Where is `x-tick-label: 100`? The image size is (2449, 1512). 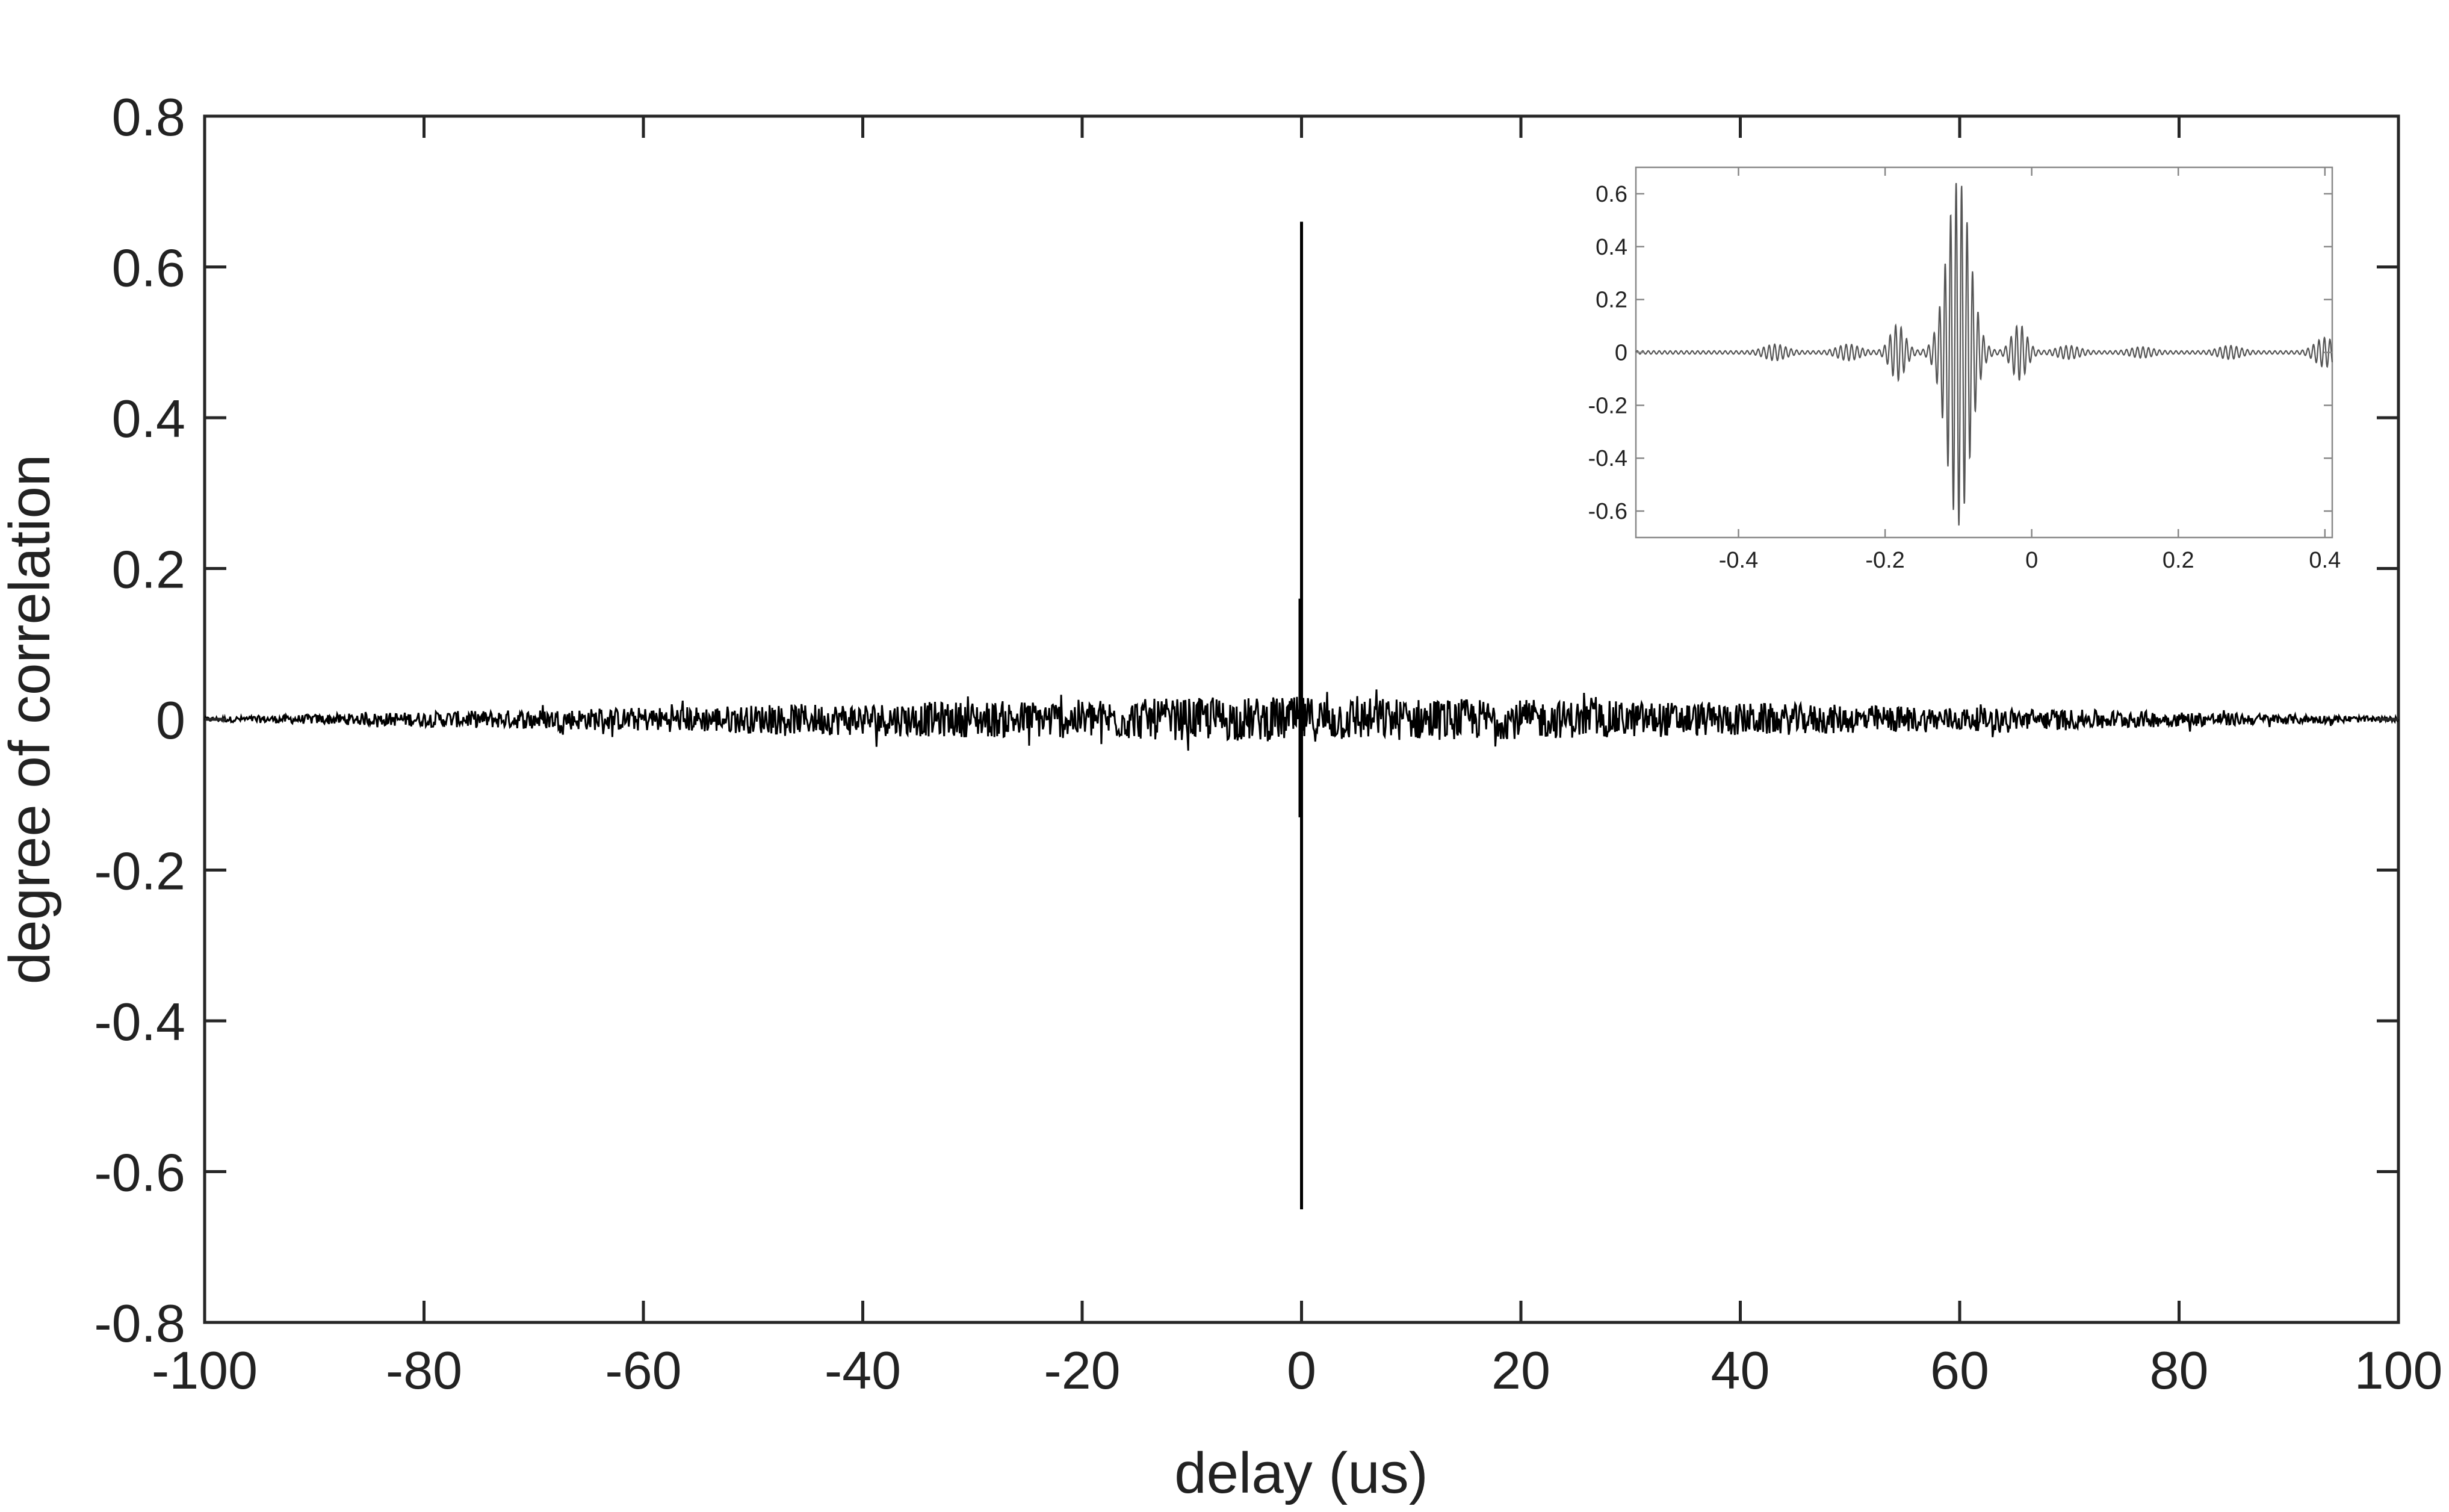 x-tick-label: 100 is located at coordinates (2399, 1370).